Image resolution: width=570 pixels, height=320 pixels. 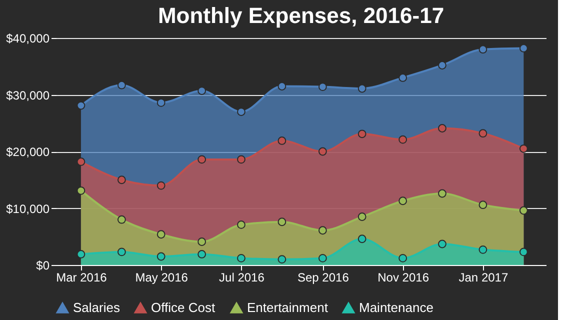 What do you see at coordinates (242, 277) in the screenshot?
I see `x-tick-label: Jul 2016` at bounding box center [242, 277].